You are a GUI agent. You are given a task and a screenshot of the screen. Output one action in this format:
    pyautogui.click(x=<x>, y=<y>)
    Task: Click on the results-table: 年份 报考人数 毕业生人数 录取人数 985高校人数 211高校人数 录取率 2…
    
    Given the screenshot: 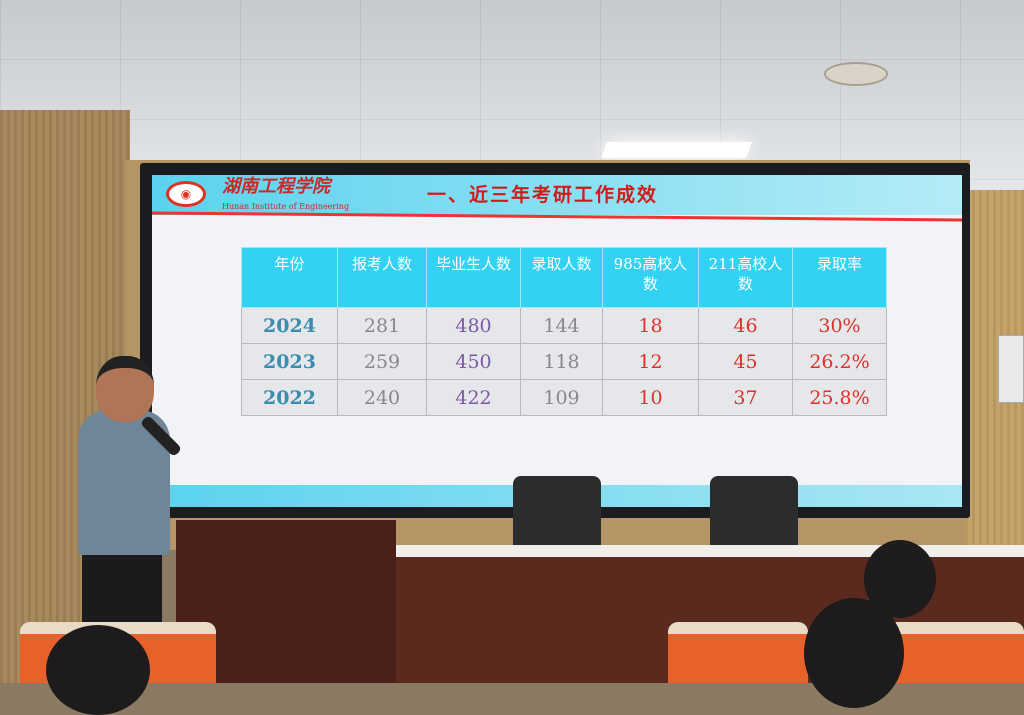 What is the action you would take?
    pyautogui.click(x=564, y=331)
    